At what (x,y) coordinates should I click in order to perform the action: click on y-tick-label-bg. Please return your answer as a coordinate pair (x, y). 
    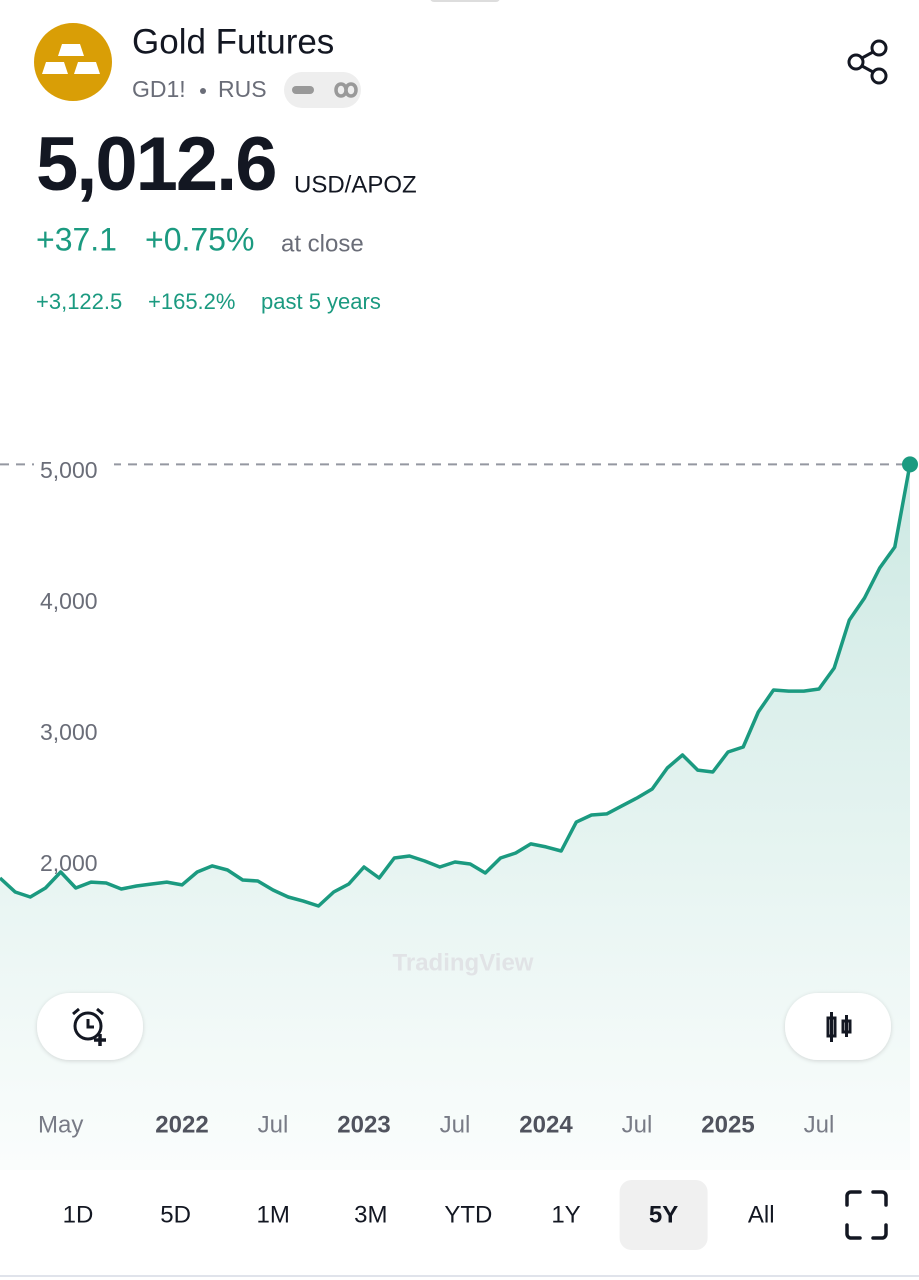
    Looking at the image, I should click on (74, 472).